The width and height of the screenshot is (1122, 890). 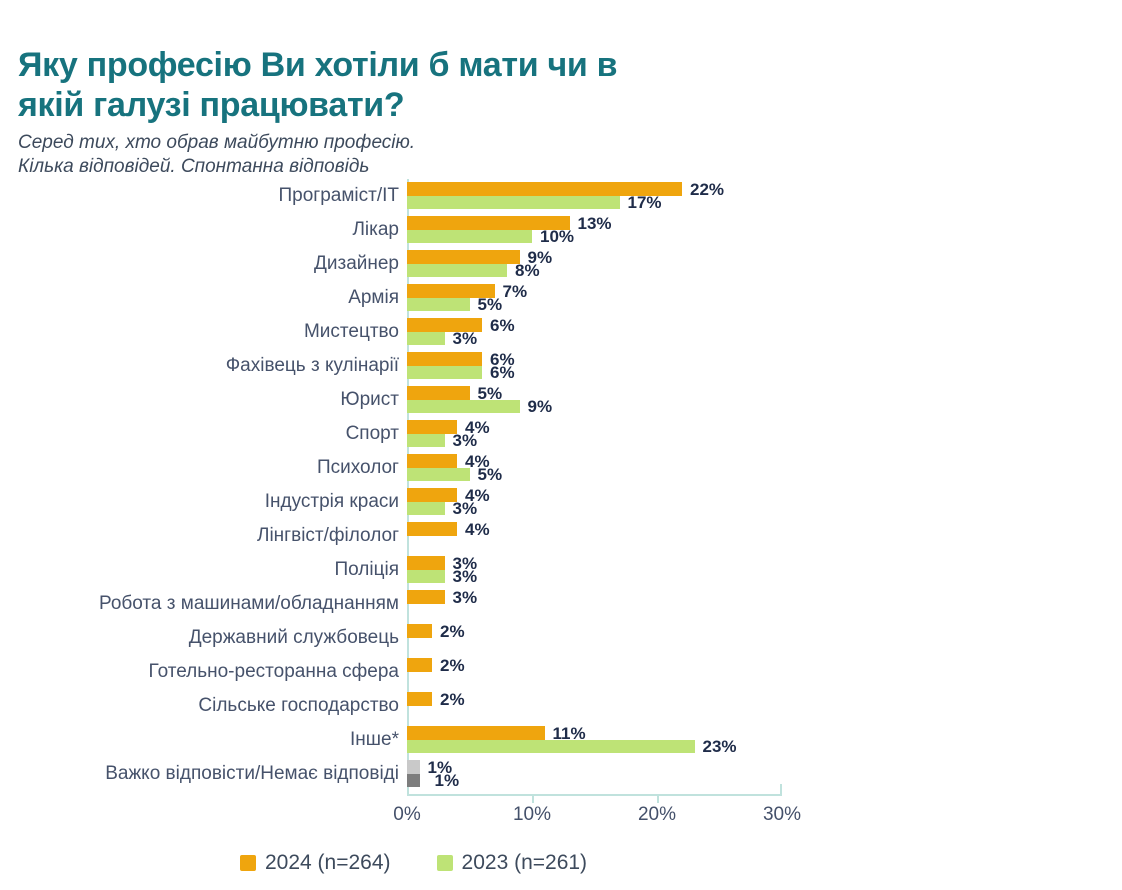 What do you see at coordinates (369, 399) in the screenshot?
I see `category-label: Юрист` at bounding box center [369, 399].